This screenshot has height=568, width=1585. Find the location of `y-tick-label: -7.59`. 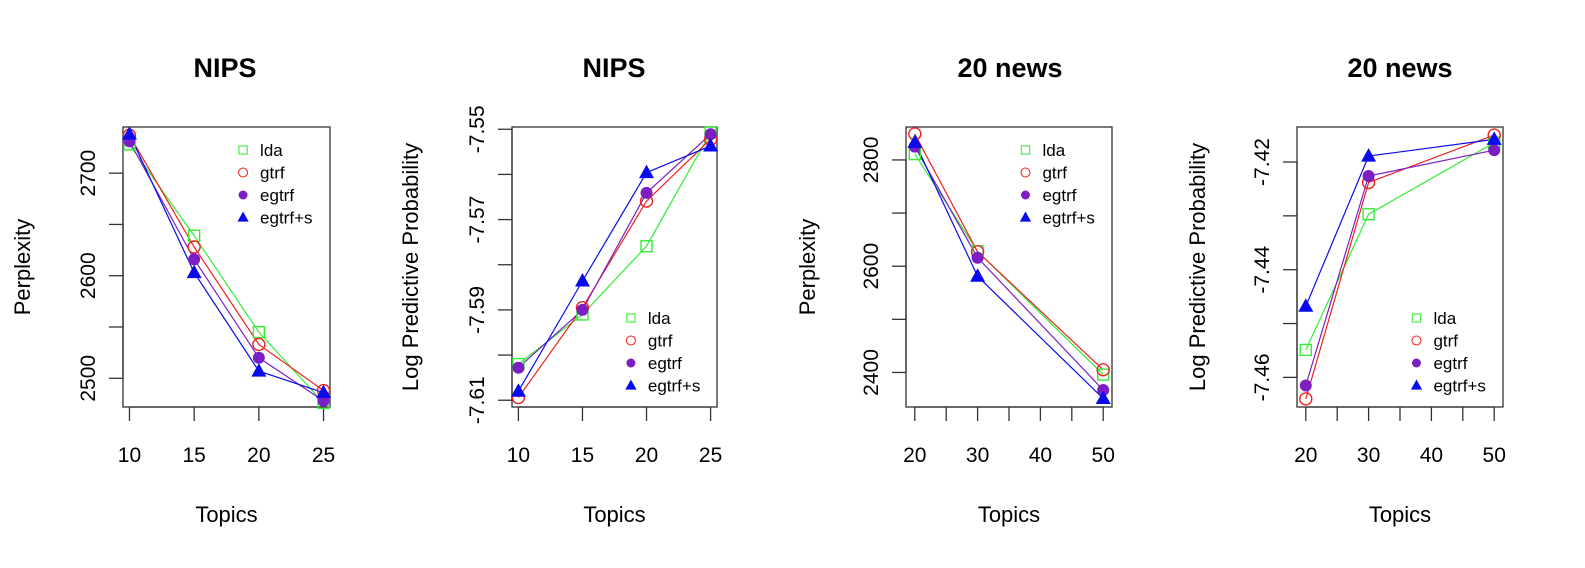

y-tick-label: -7.59 is located at coordinates (477, 310).